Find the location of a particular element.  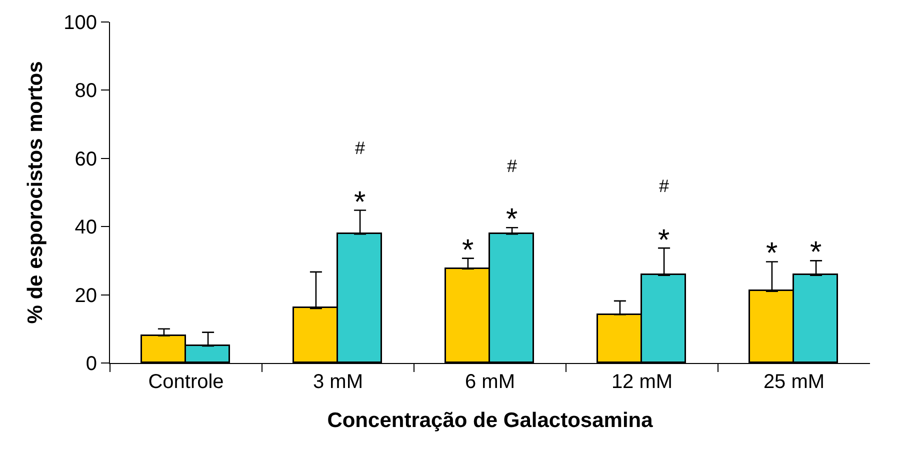

x-tick-label: 12 mM is located at coordinates (642, 382).